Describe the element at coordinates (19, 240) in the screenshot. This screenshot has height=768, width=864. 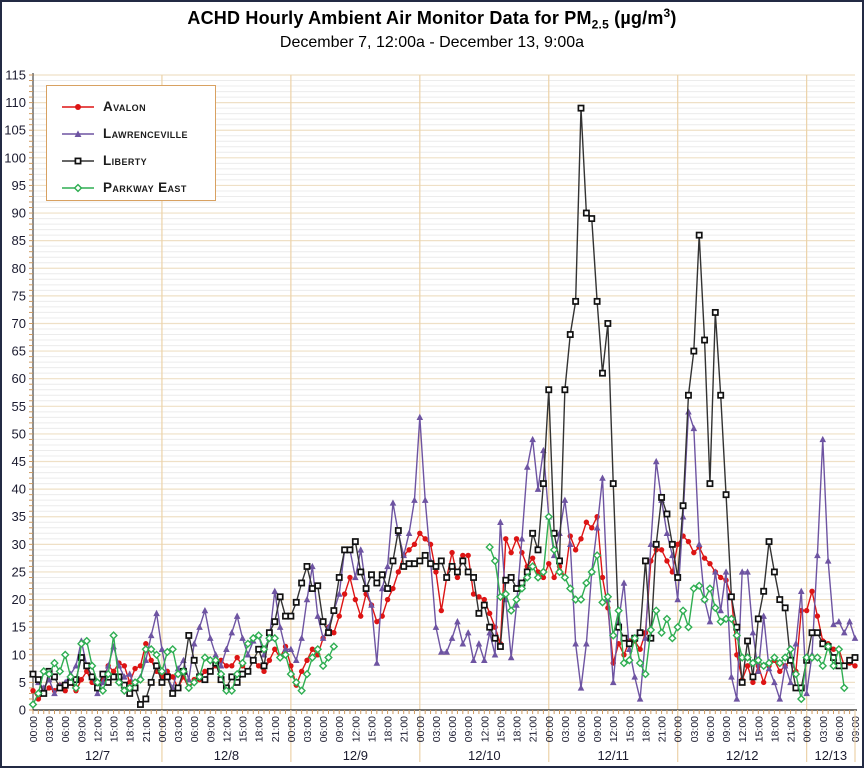
I see `y-axis-label: 85` at that location.